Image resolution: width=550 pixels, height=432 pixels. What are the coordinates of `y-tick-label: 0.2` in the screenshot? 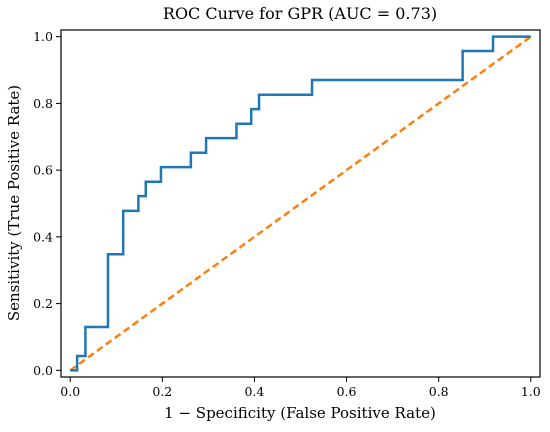 It's located at (43, 303).